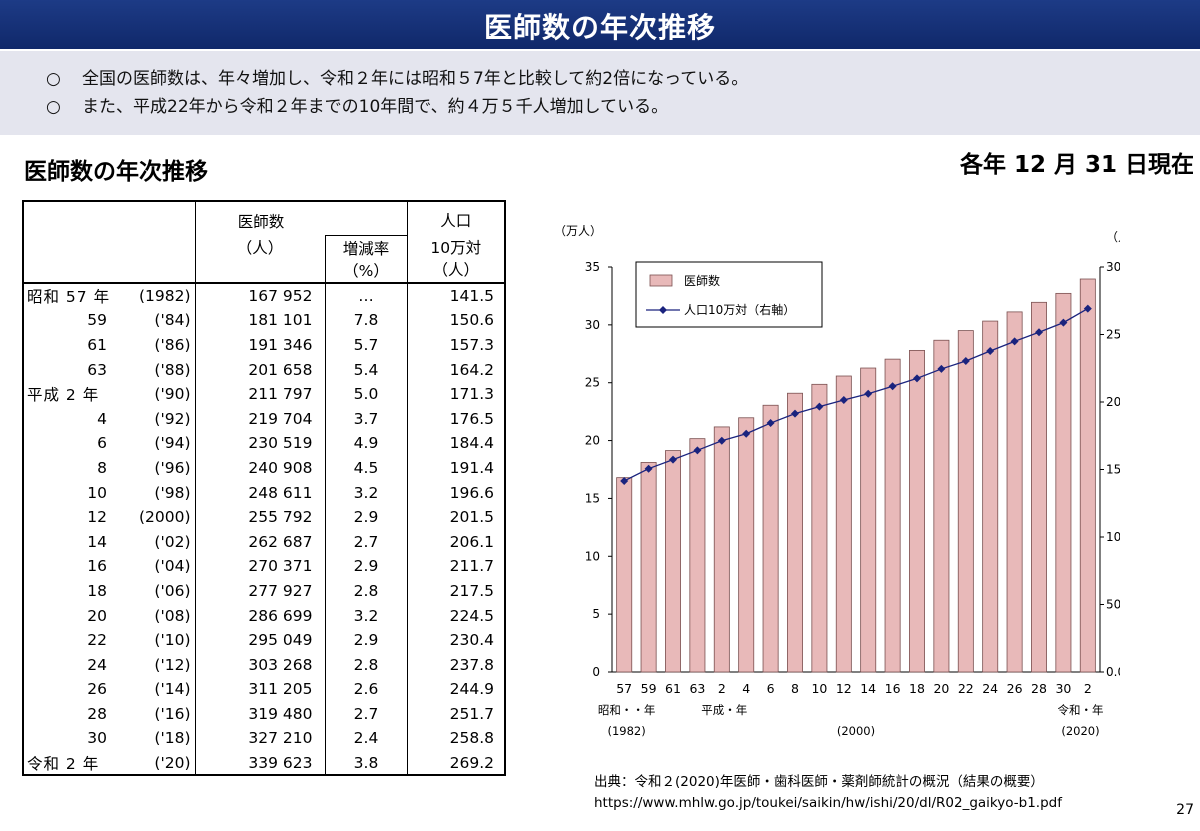 This screenshot has width=1200, height=831. What do you see at coordinates (264, 763) in the screenshot?
I see `table-row: 令和 2 年 ('20) 339 623 3.8 269.2` at bounding box center [264, 763].